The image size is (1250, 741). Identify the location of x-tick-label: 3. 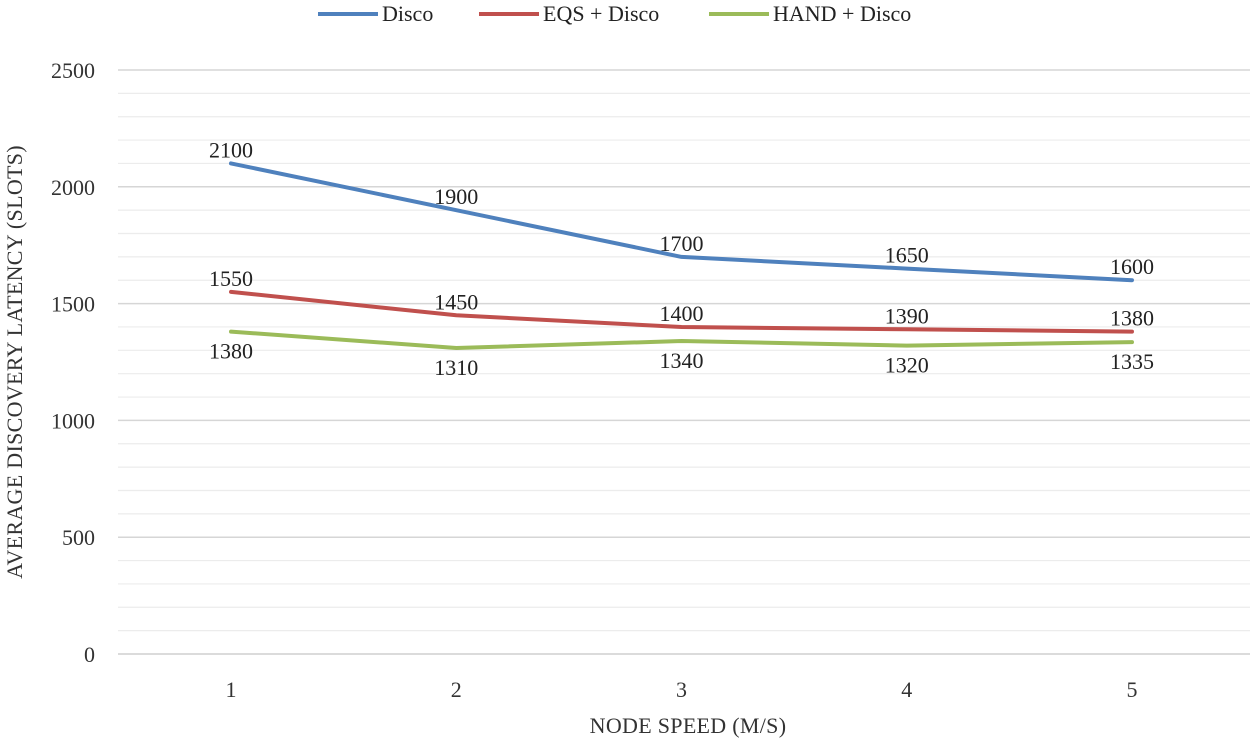
(681, 689).